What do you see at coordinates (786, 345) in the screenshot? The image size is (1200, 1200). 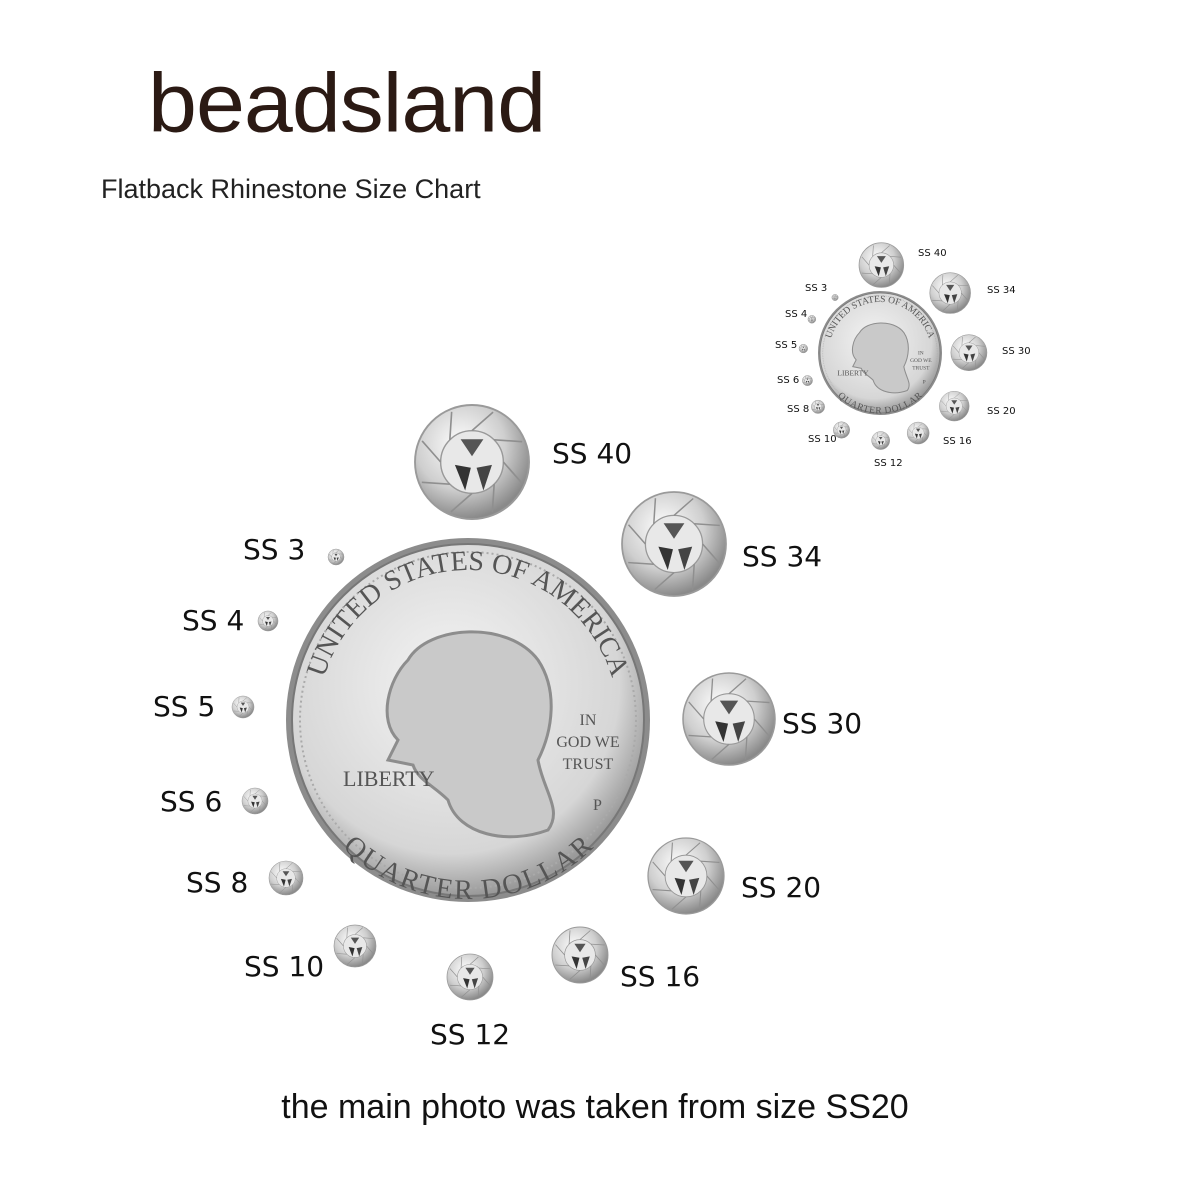 I see `inset-size-label-ss5: SS 5` at bounding box center [786, 345].